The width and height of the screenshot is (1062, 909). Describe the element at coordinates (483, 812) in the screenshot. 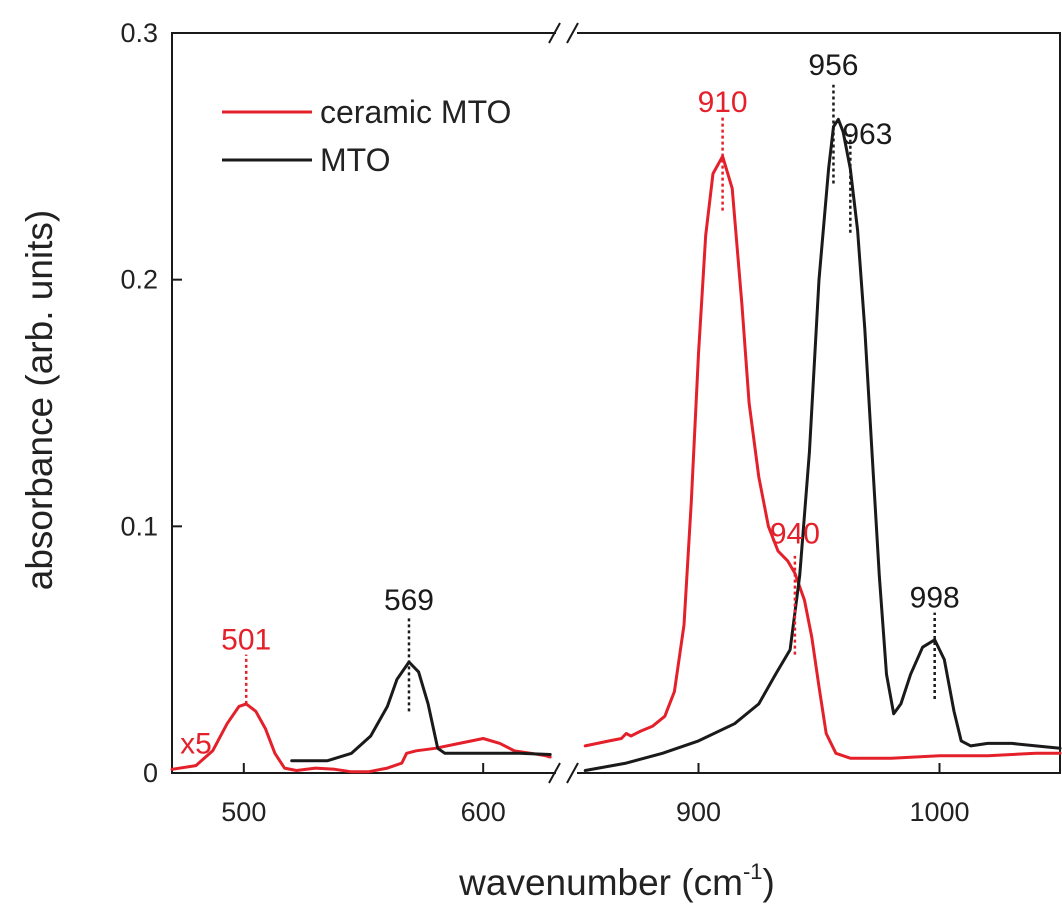

I see `x-tick-label: 600` at that location.